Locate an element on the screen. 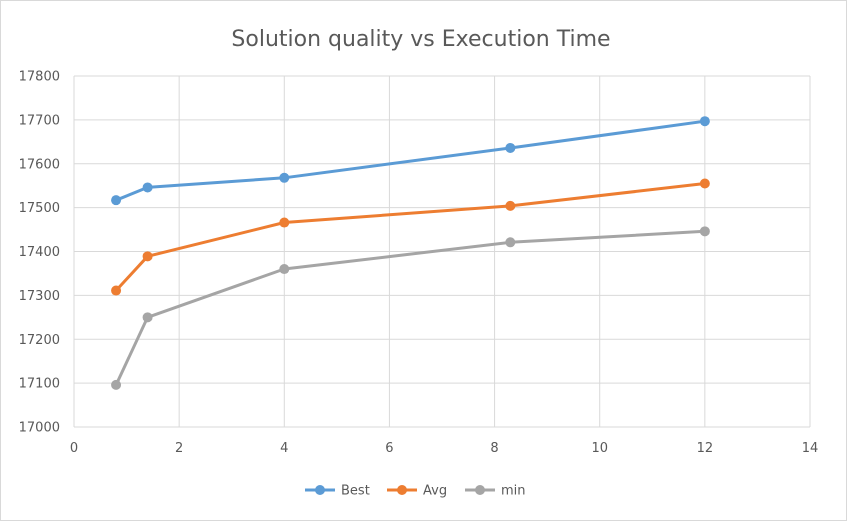 The image size is (847, 521). legend: Best Avg min is located at coordinates (415, 491).